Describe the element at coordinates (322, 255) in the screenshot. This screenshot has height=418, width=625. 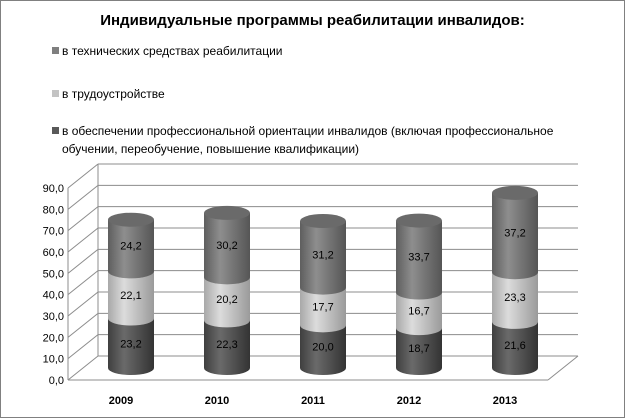
I see `data-label: 31,2` at that location.